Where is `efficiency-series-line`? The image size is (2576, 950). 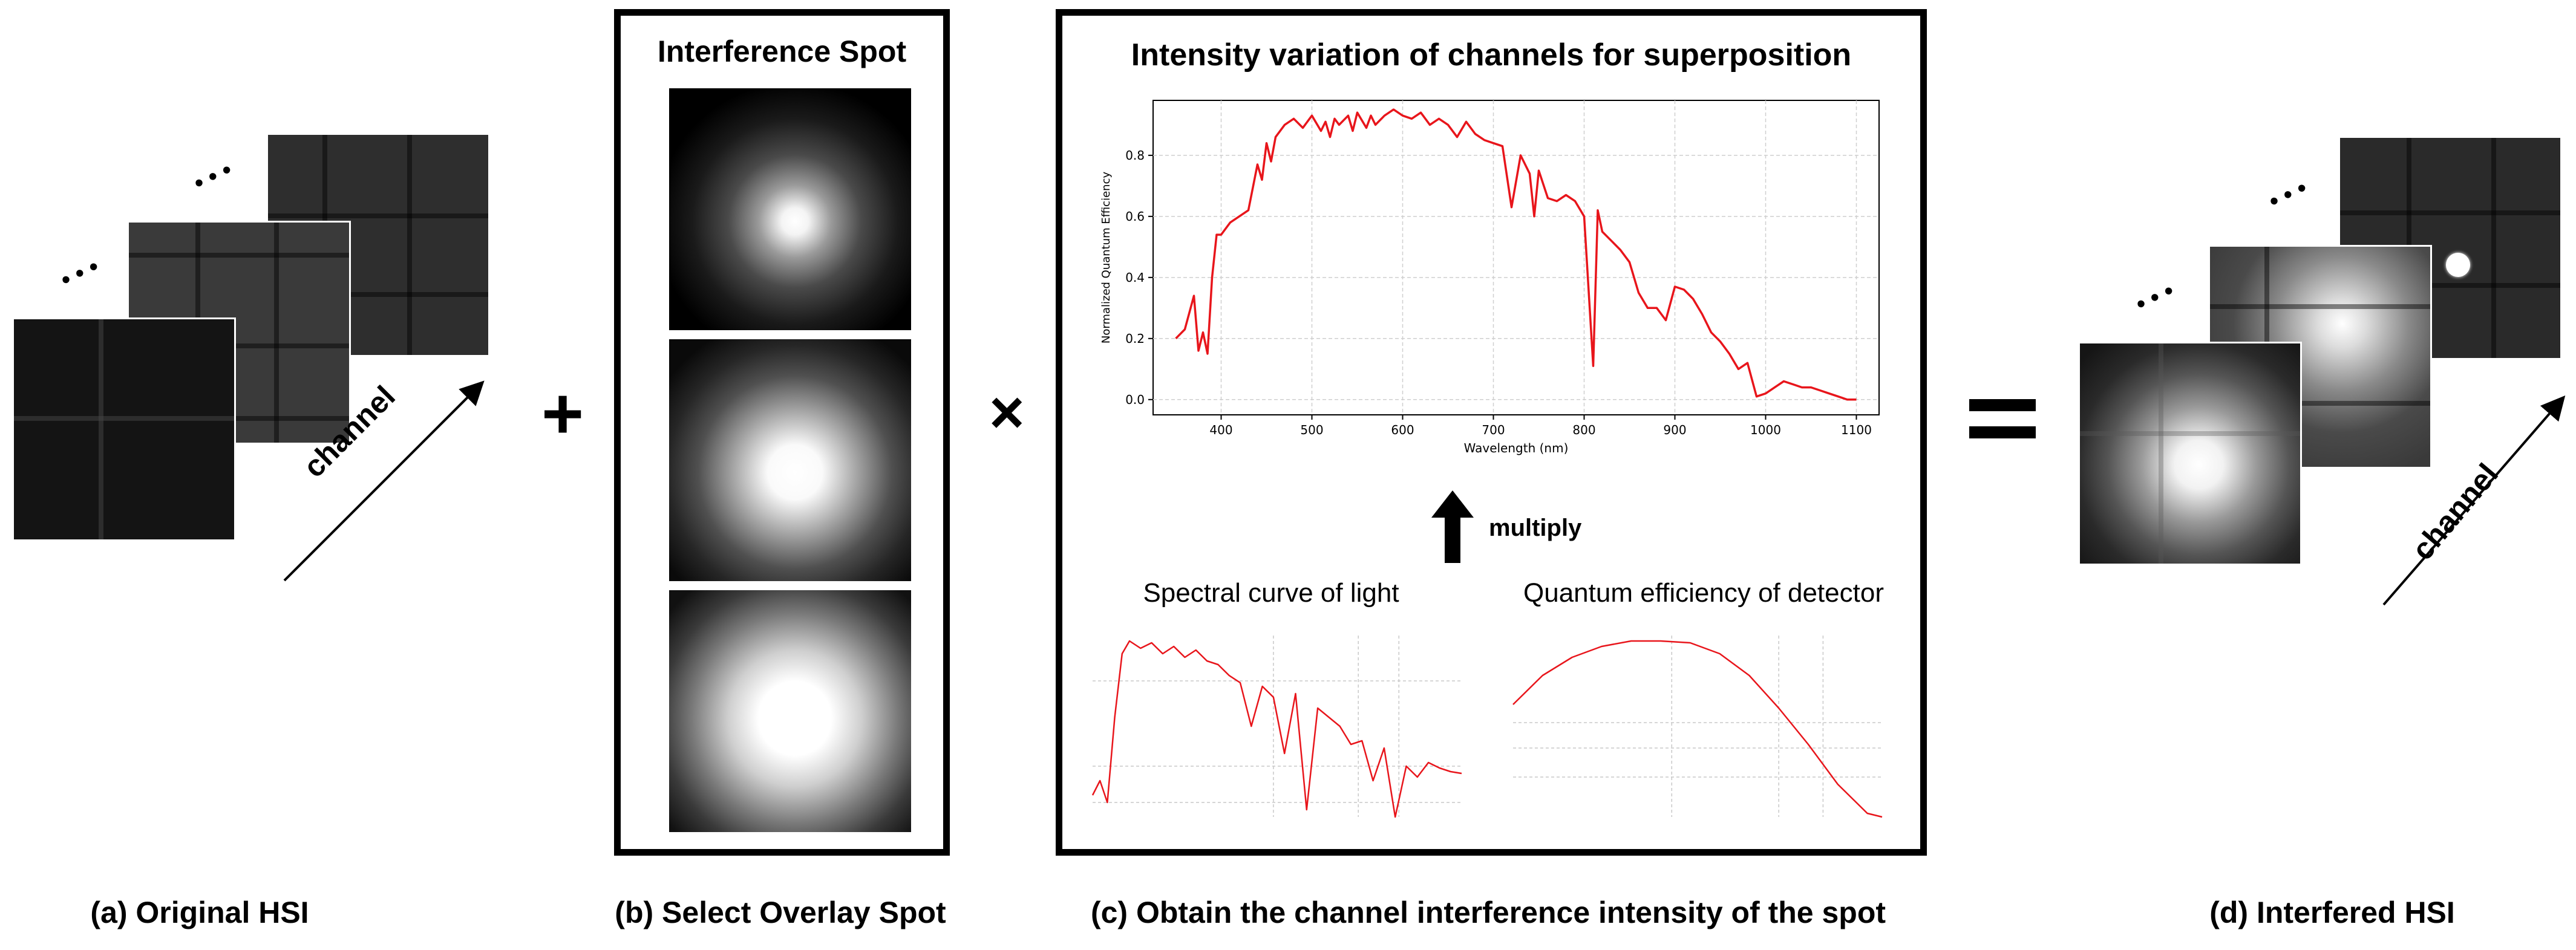
efficiency-series-line is located at coordinates (1516, 254).